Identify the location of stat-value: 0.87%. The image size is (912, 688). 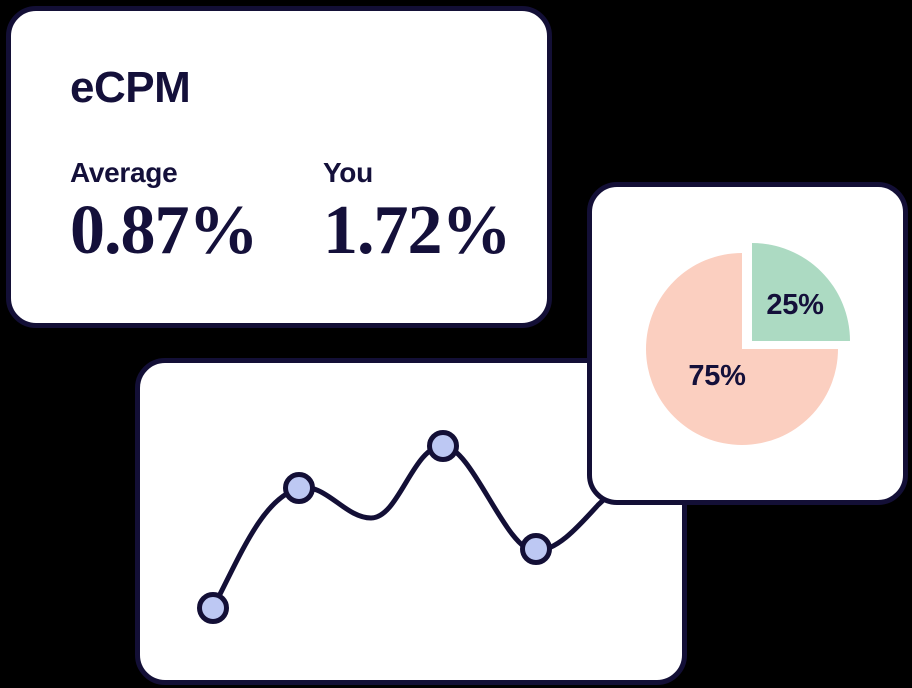
(164, 230).